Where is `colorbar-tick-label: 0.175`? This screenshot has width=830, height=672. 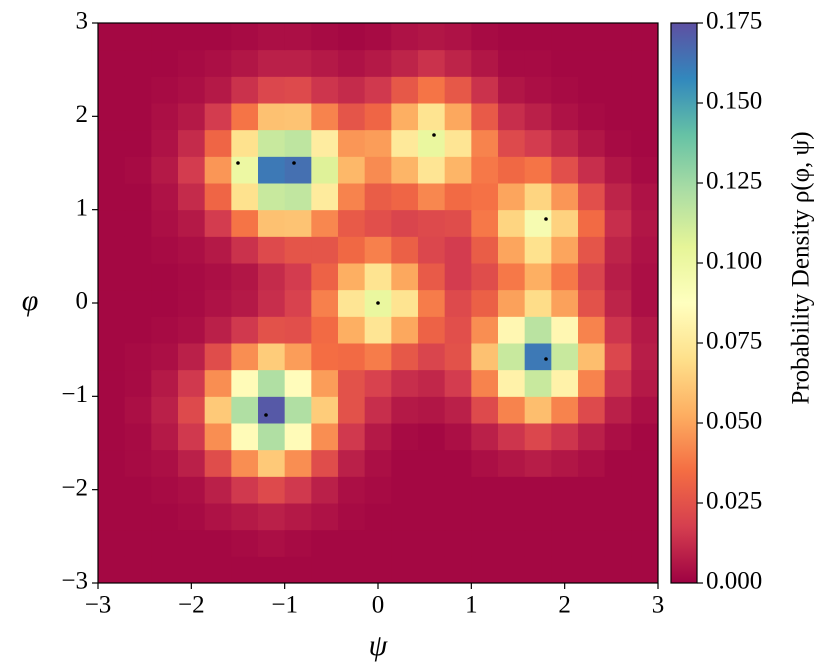
colorbar-tick-label: 0.175 is located at coordinates (734, 21).